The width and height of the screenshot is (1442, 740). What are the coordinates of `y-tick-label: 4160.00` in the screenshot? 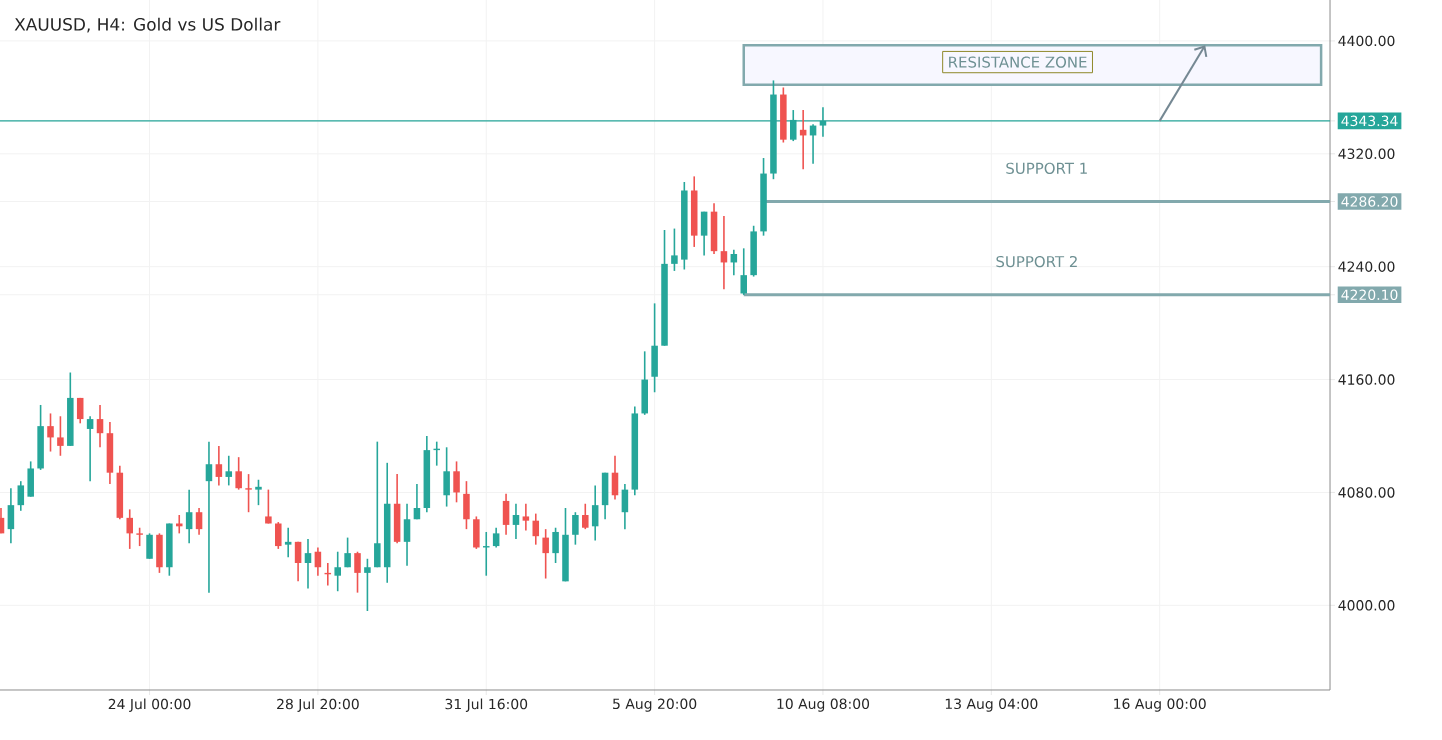 It's located at (1366, 379).